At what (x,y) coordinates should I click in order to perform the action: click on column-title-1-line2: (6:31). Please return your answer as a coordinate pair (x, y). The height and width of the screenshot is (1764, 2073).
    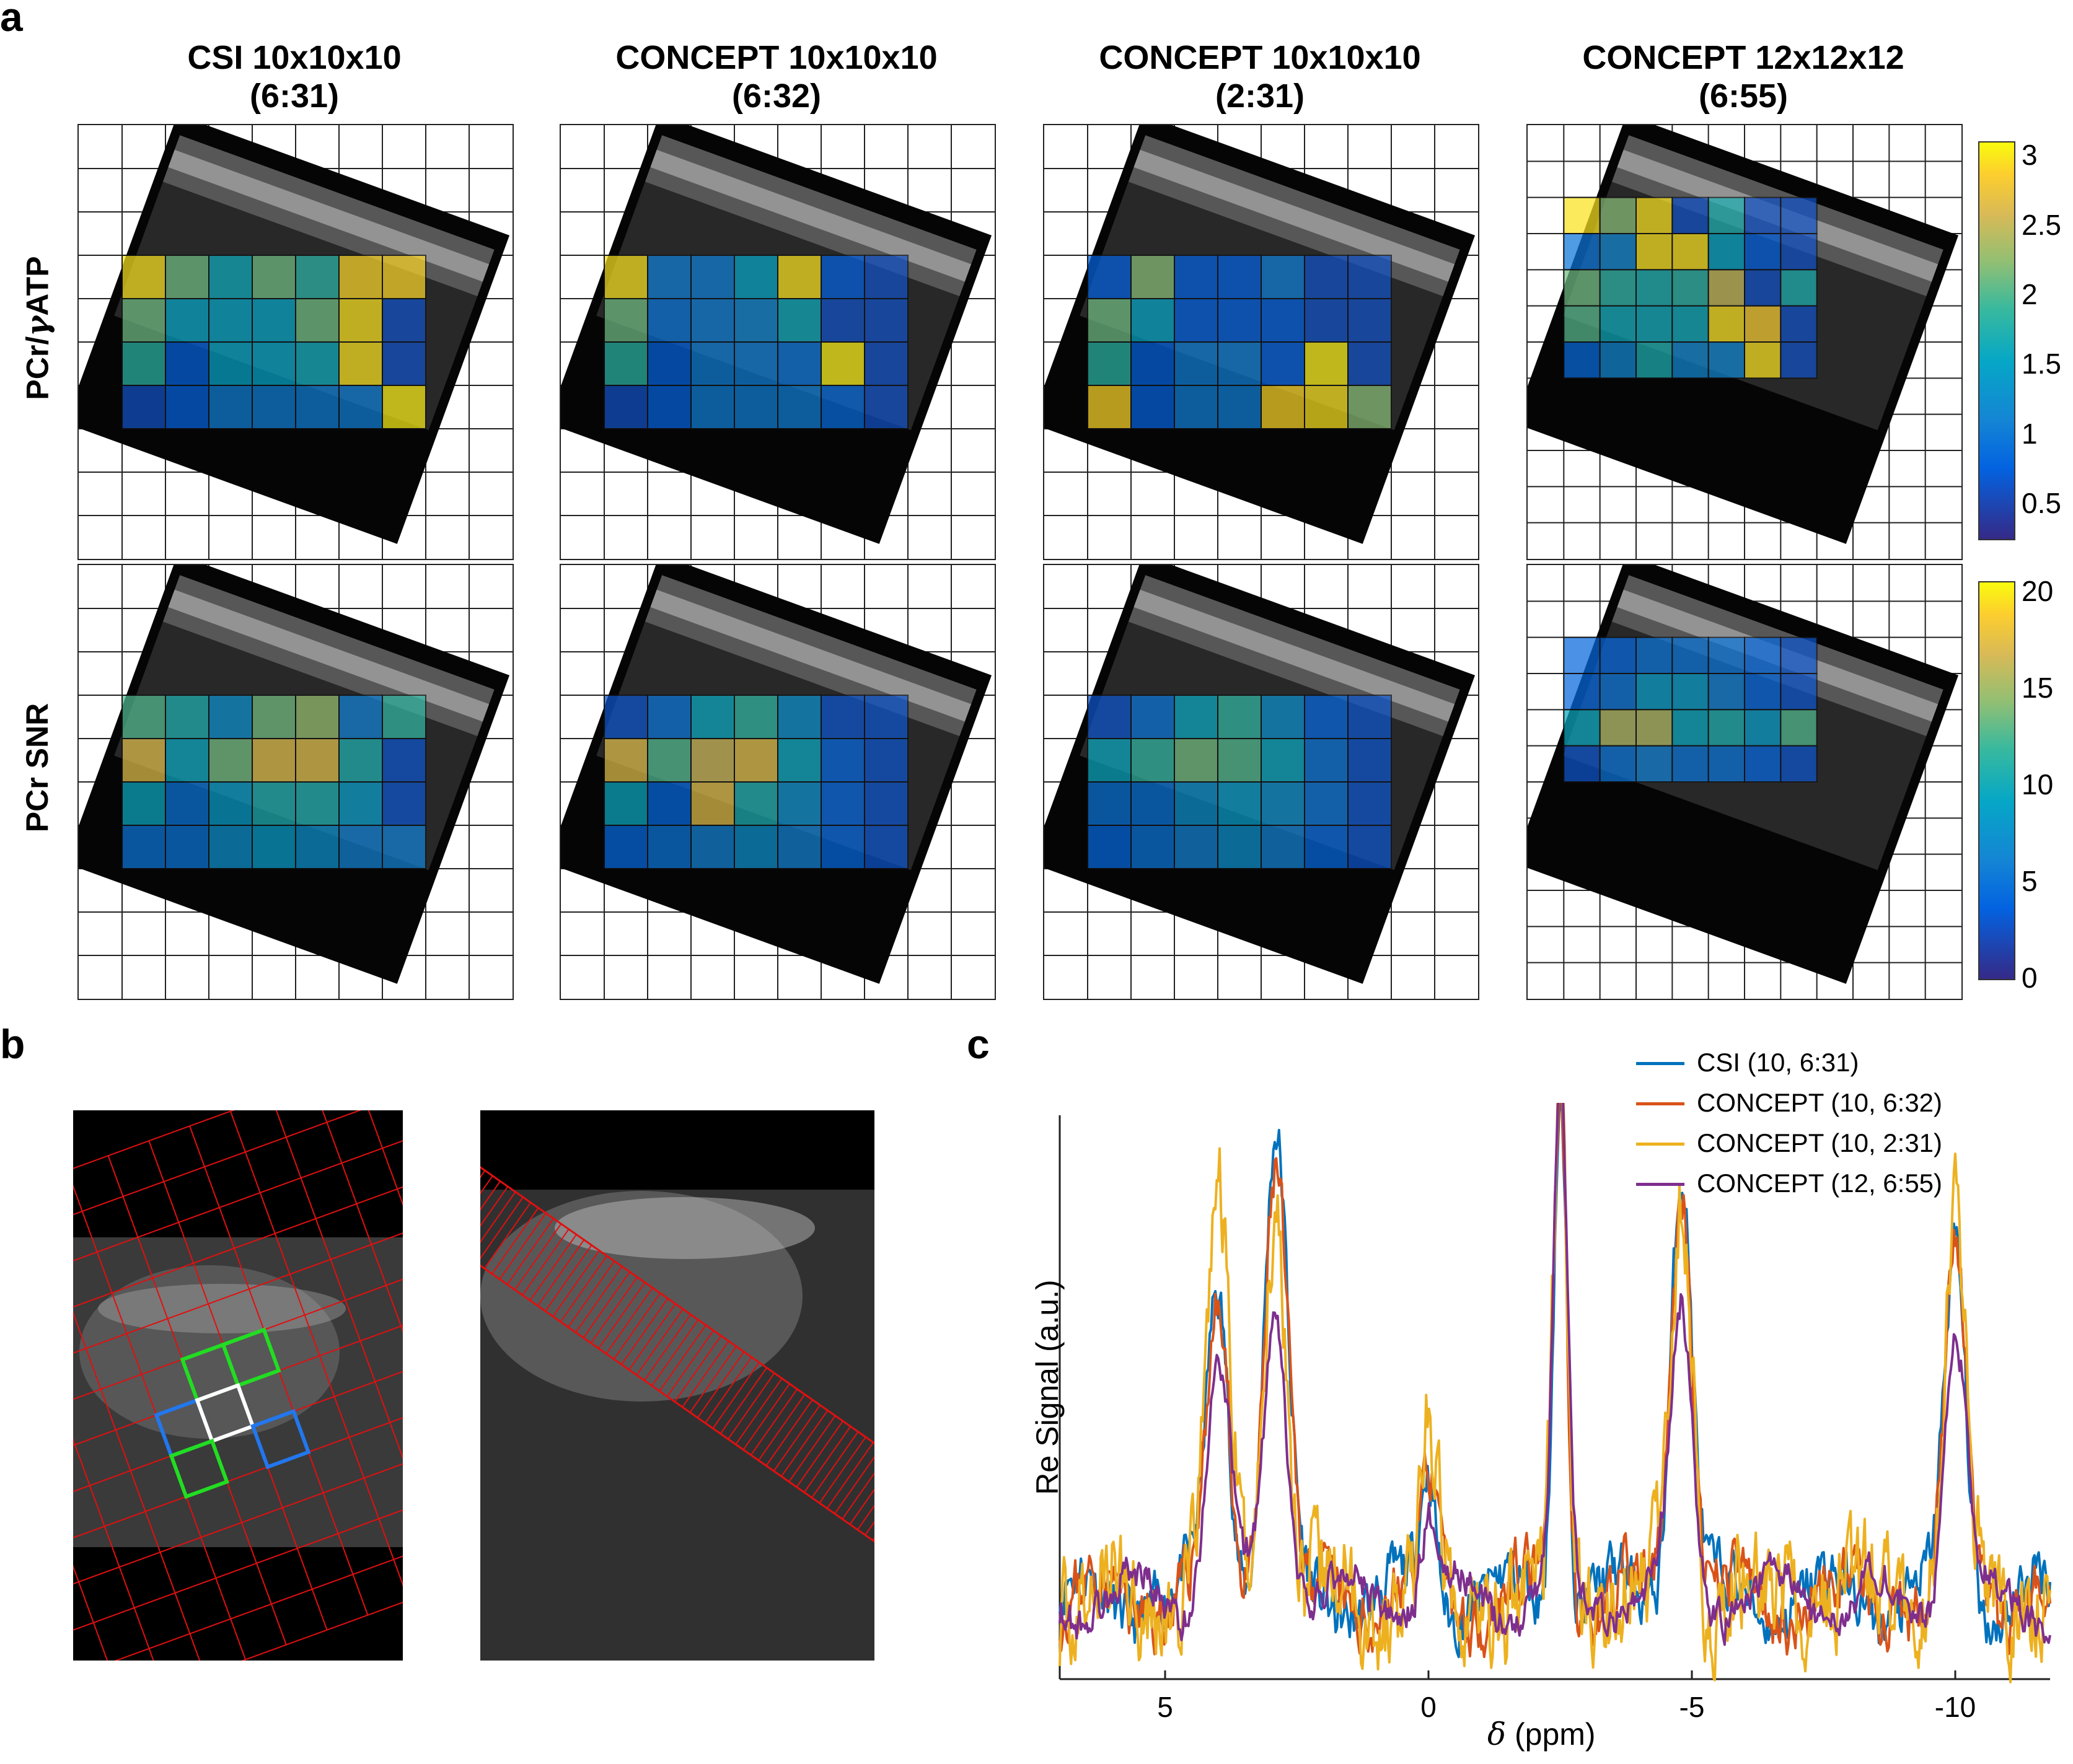
    Looking at the image, I should click on (294, 96).